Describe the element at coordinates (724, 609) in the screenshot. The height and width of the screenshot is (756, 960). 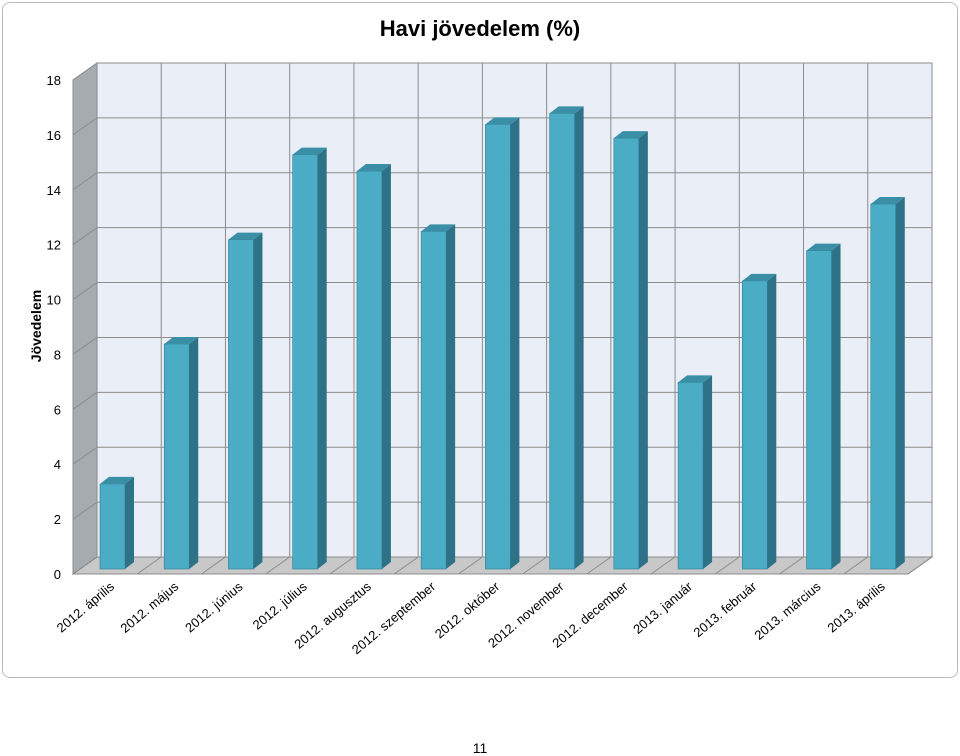
I see `x-tick-label: 2013. február` at that location.